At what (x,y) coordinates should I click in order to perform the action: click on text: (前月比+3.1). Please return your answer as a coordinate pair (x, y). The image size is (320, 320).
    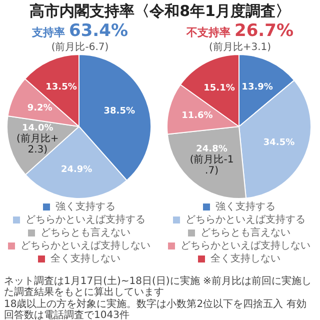
    Looking at the image, I should click on (240, 47).